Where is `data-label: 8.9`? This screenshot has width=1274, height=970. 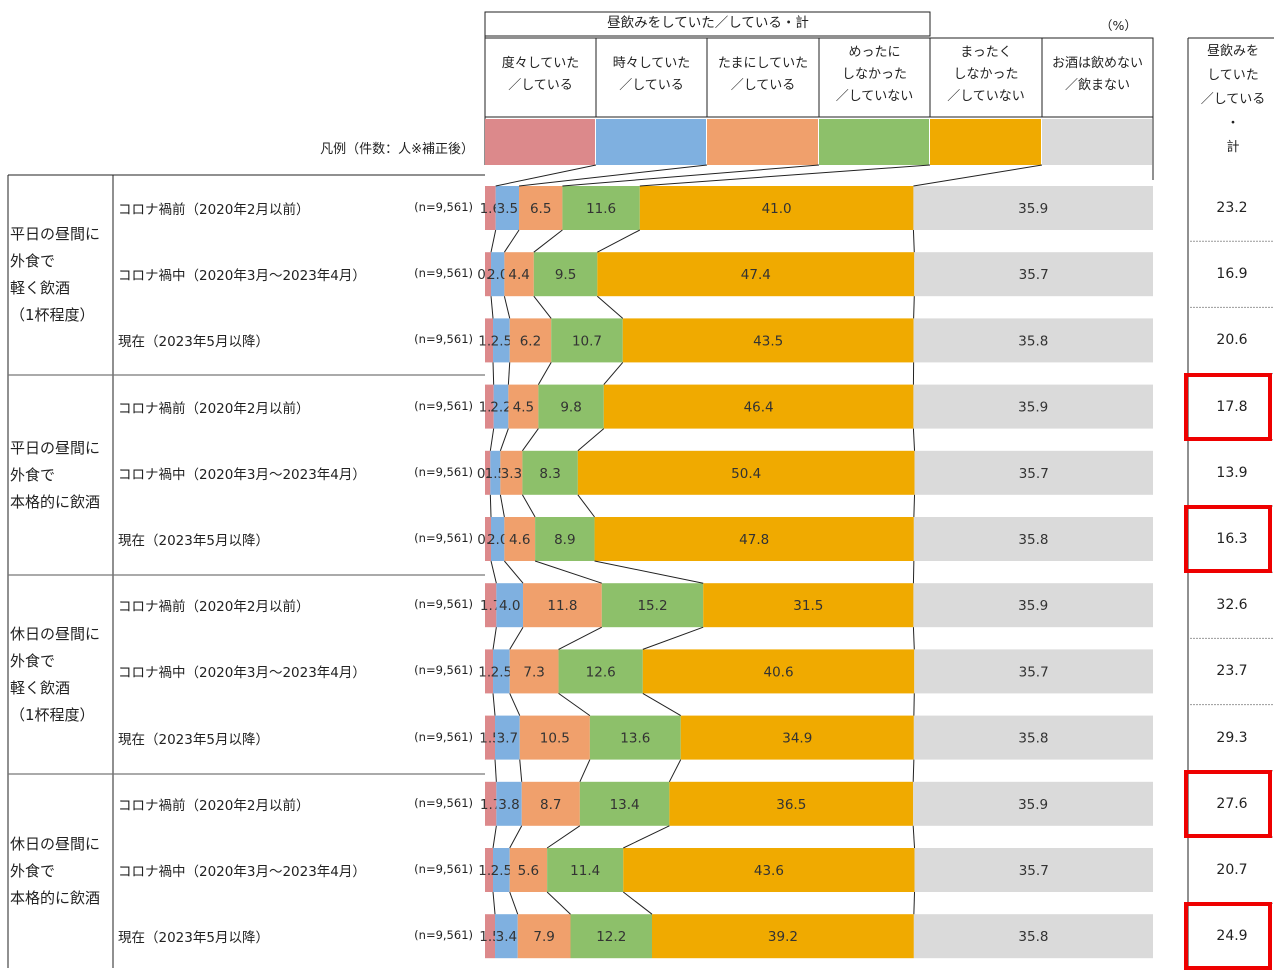
data-label: 8.9 is located at coordinates (564, 540).